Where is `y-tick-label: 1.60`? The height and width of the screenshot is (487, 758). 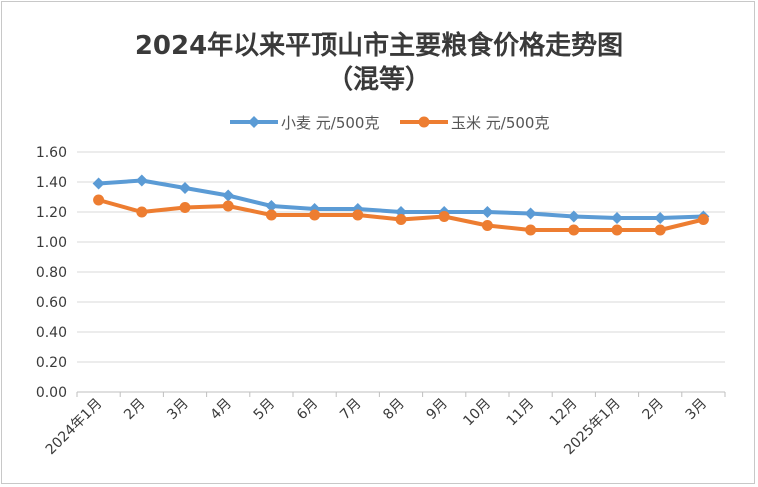 y-tick-label: 1.60 is located at coordinates (51, 153).